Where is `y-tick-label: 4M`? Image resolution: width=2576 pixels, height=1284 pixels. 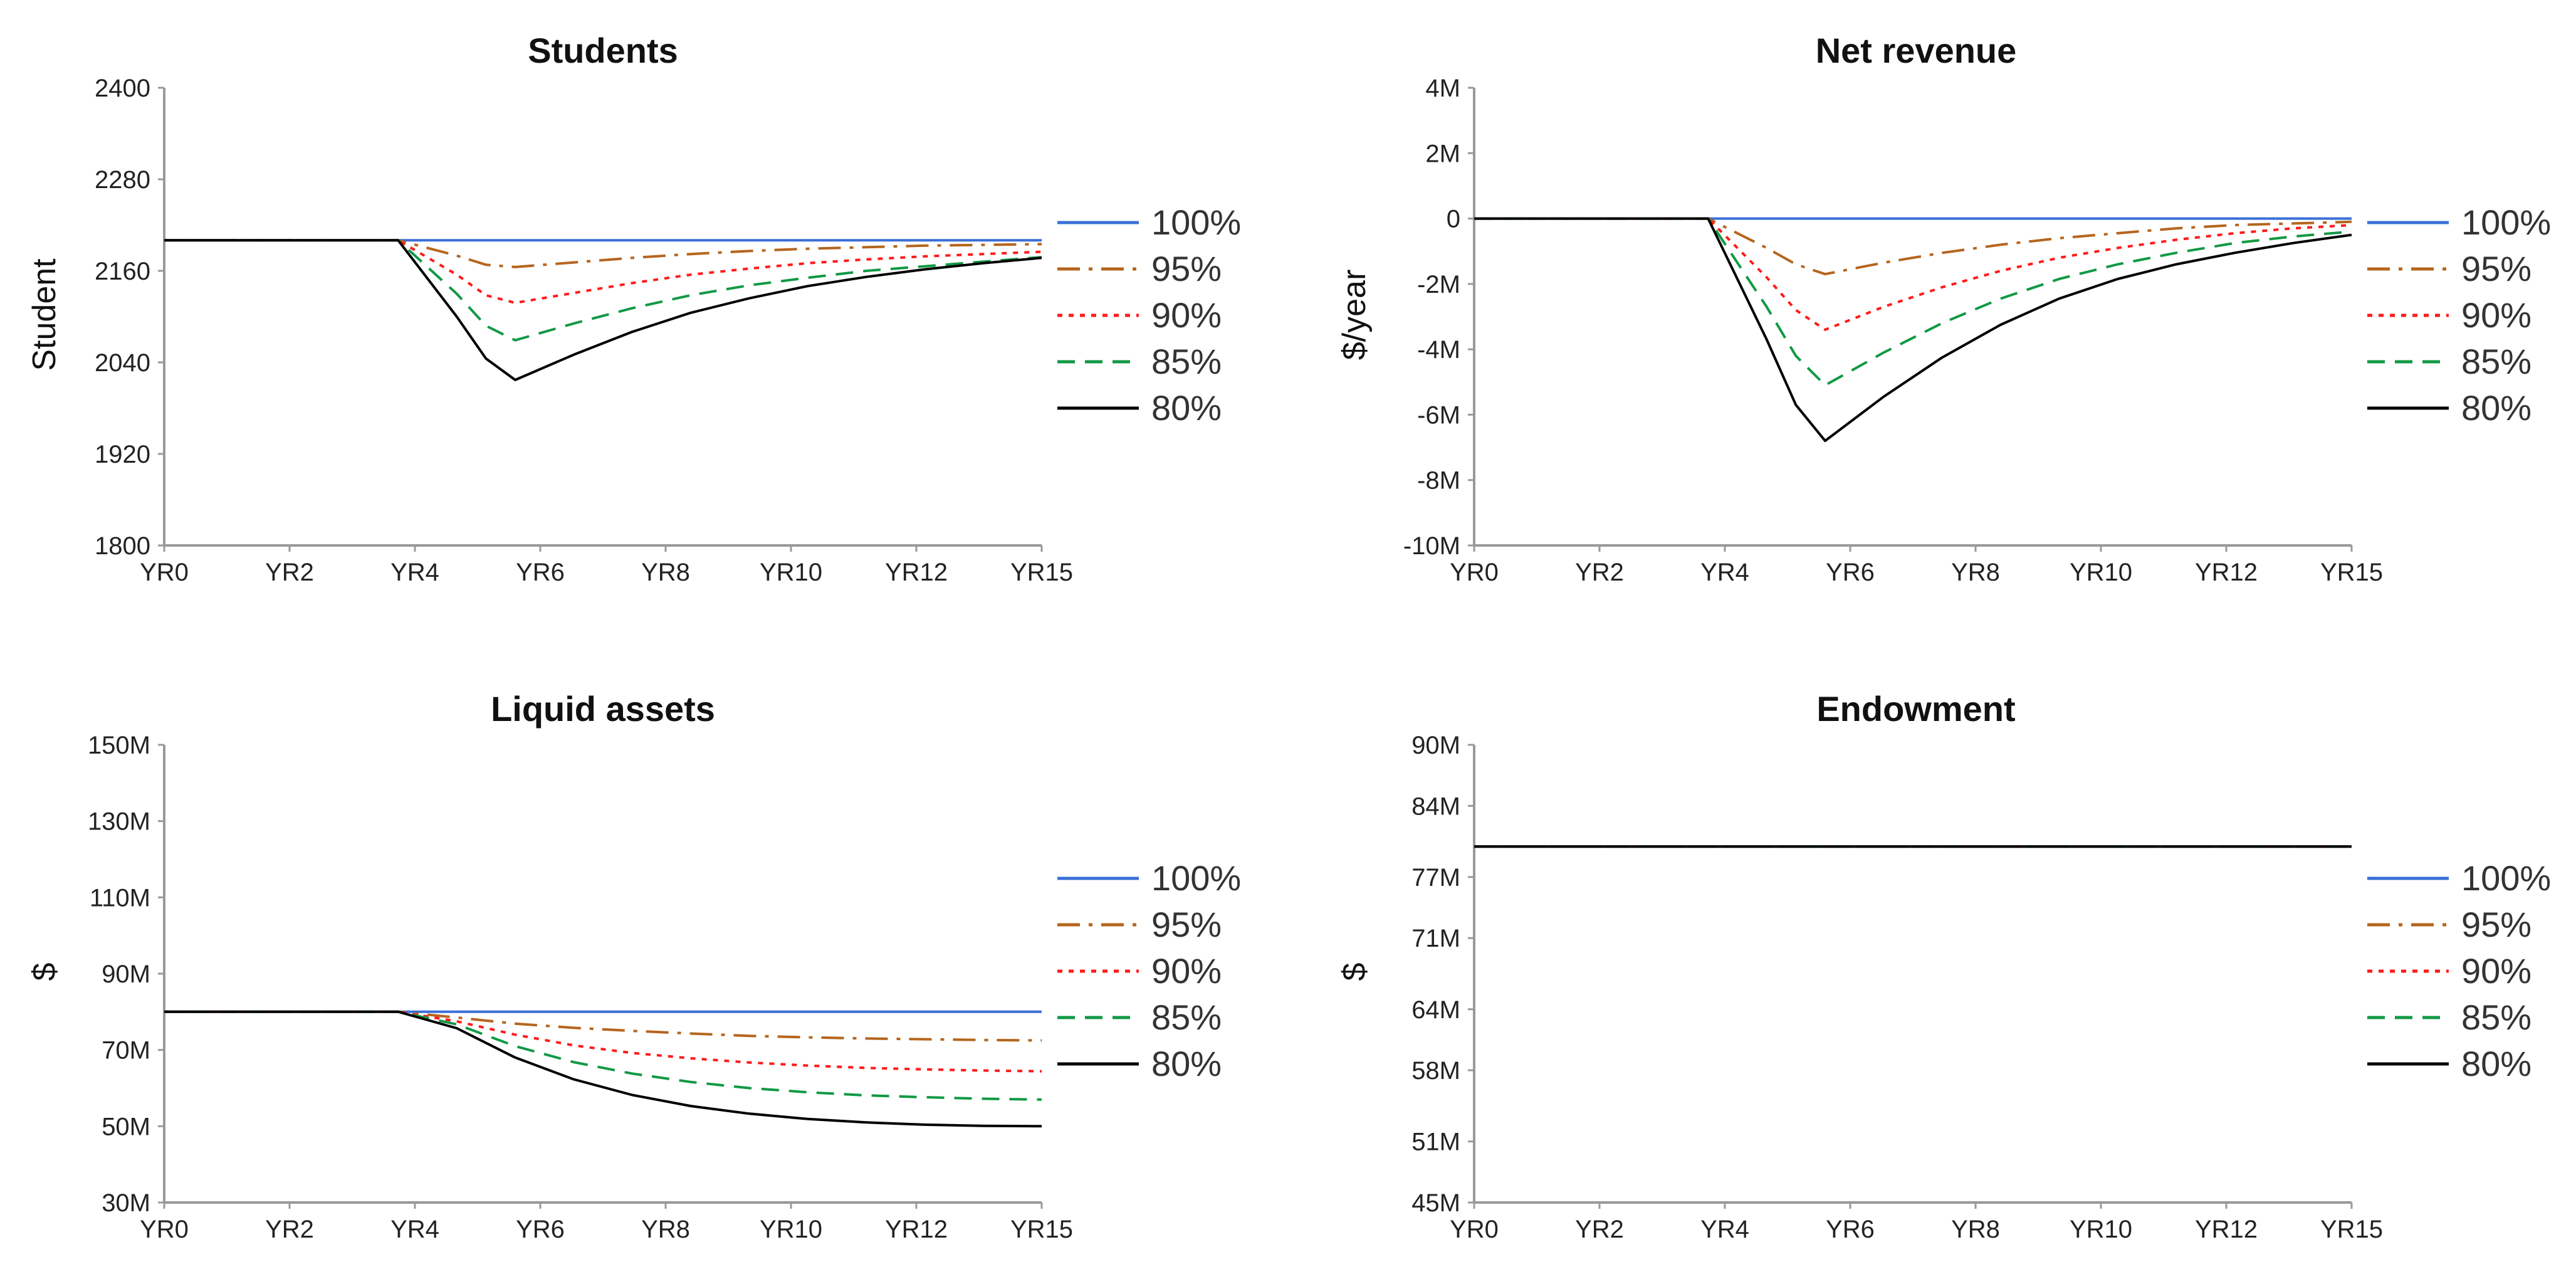 y-tick-label: 4M is located at coordinates (1442, 88).